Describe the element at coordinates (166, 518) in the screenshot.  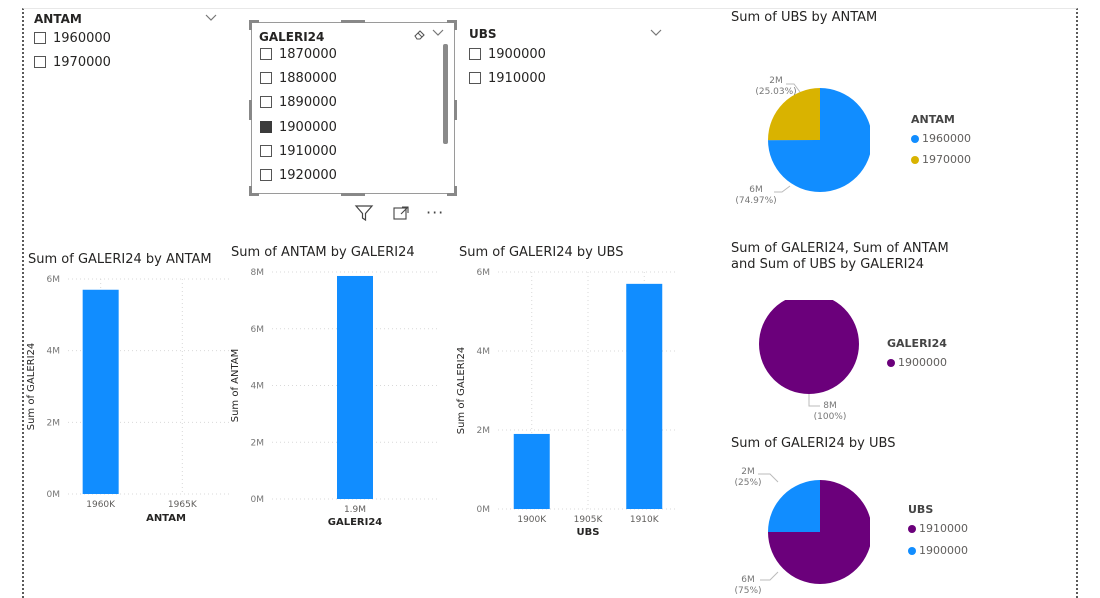
I see `x-axis-label: ANTAM` at that location.